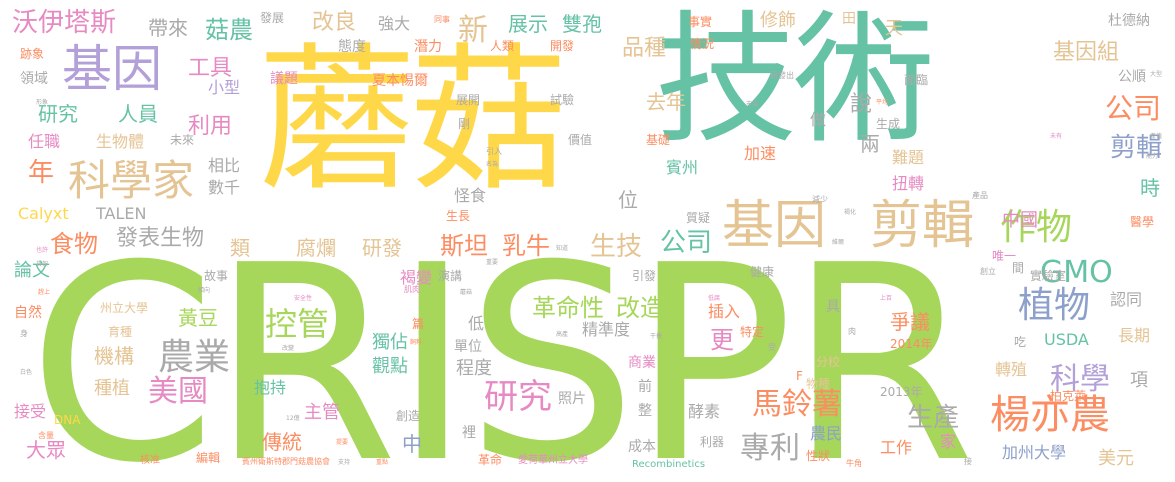 This screenshot has width=1175, height=482. I want to click on small-word: 干擾, so click(656, 336).